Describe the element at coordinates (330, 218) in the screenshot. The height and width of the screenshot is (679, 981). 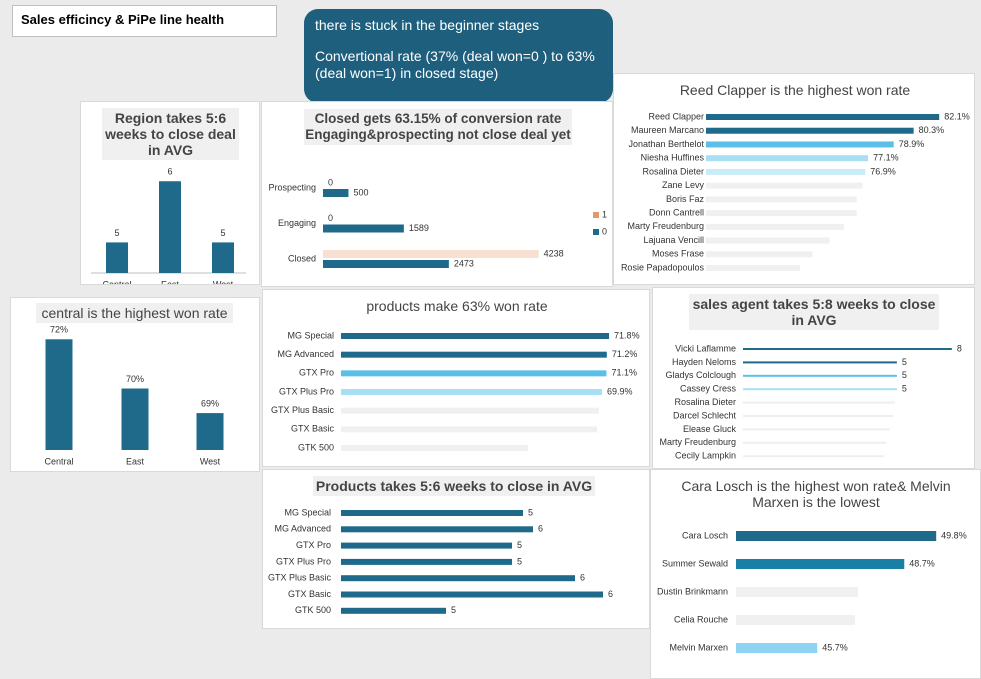
I see `value-label: 0` at that location.